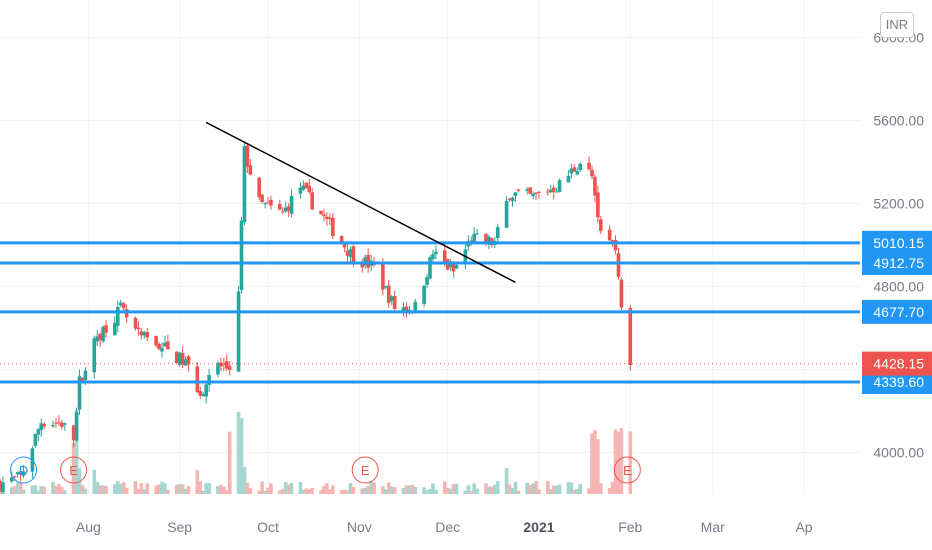  I want to click on trendline, so click(360, 202).